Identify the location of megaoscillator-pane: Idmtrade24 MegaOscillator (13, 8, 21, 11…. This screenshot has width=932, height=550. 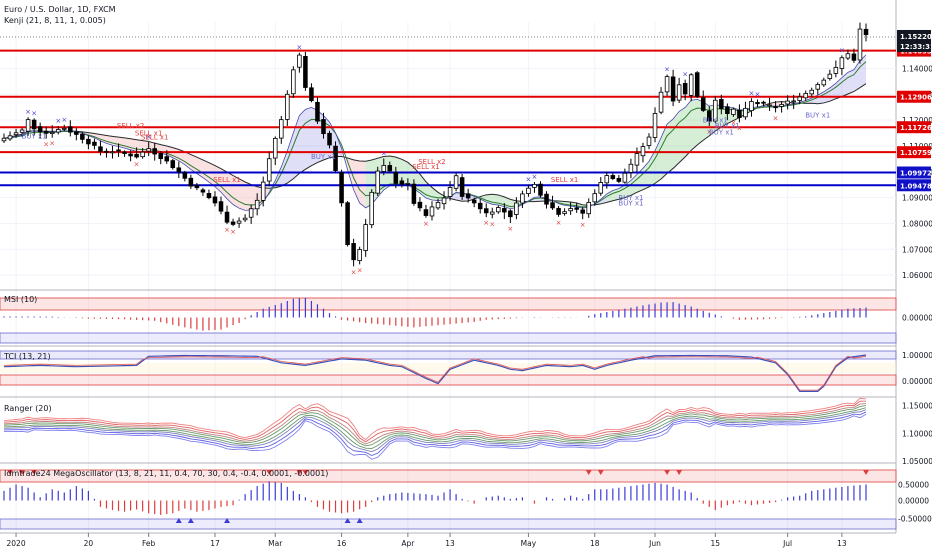
(448, 499).